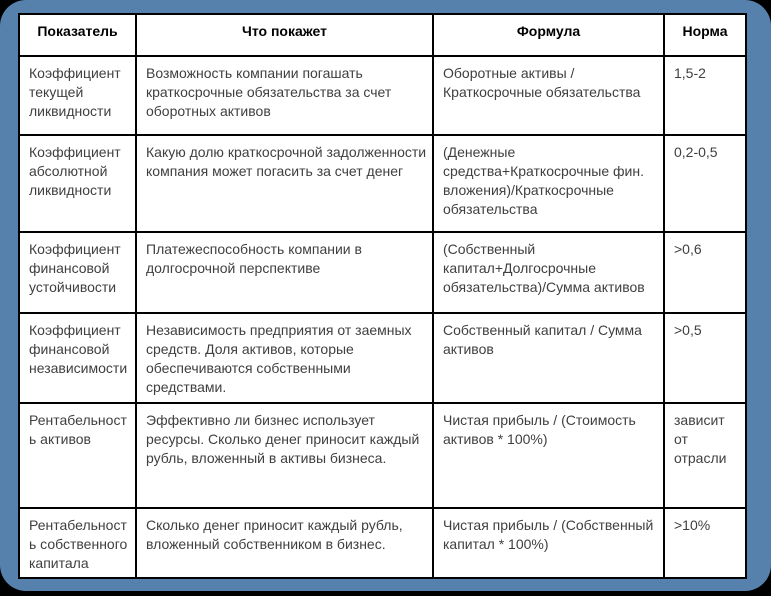 The width and height of the screenshot is (771, 596). Describe the element at coordinates (77, 95) in the screenshot. I see `indicator-cell: Коэффициент текущей ликвидности` at that location.